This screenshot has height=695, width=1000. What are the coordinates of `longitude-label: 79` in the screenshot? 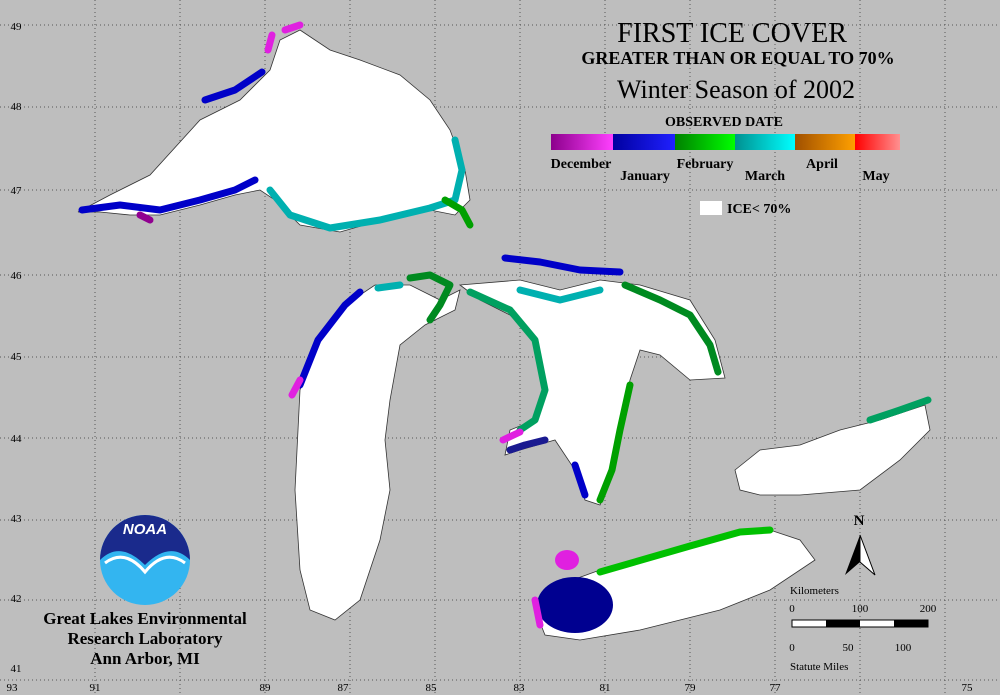 It's located at (691, 688).